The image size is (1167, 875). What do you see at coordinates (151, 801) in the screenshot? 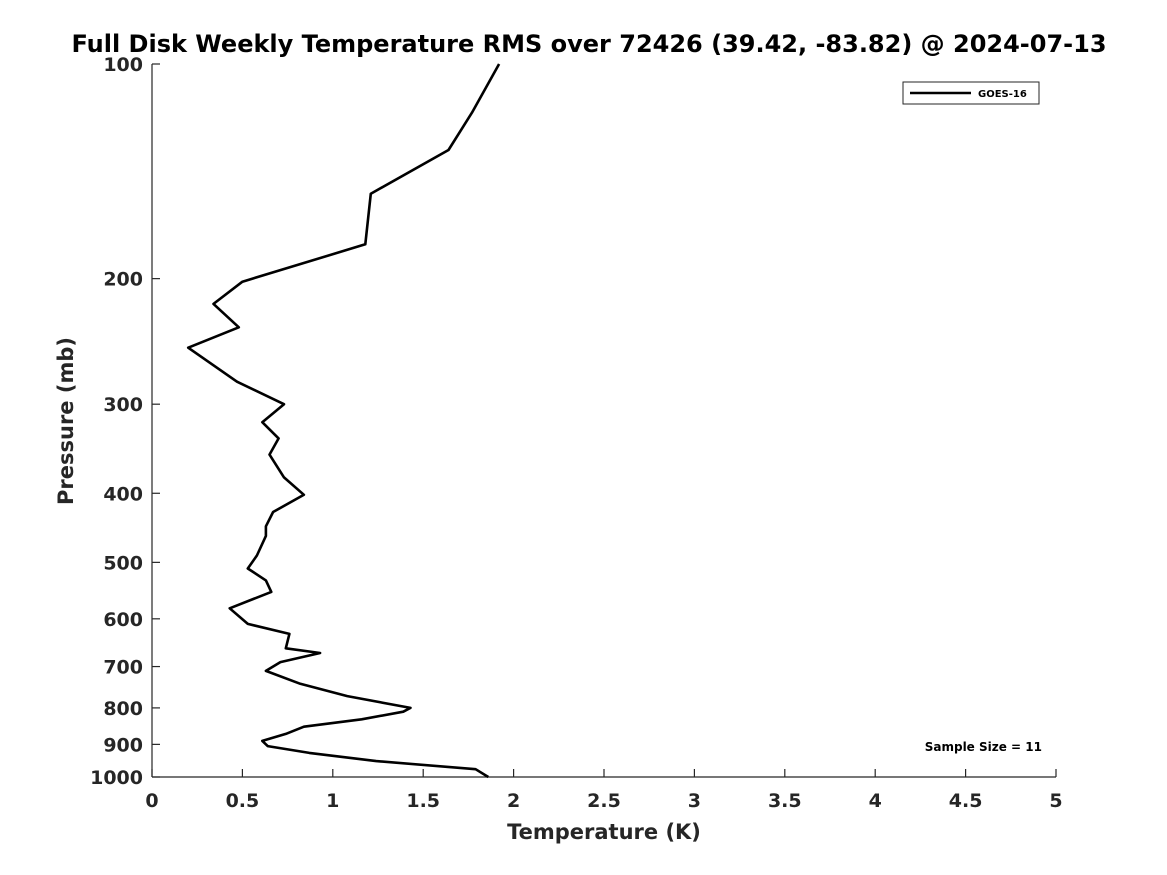
I see `x-tick-label: 0` at bounding box center [151, 801].